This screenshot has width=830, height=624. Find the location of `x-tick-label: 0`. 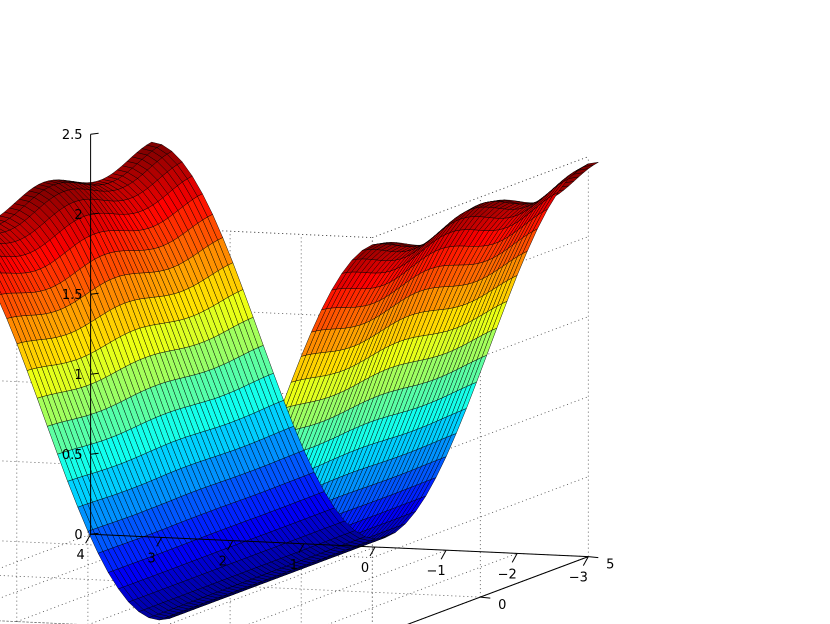

x-tick-label: 0 is located at coordinates (365, 568).